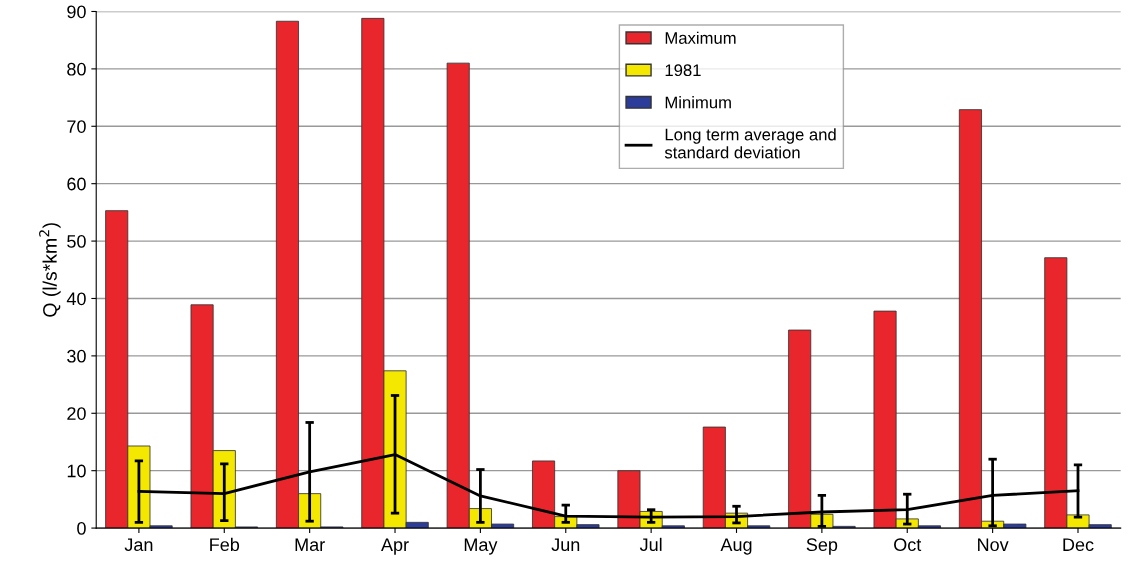 This screenshot has width=1132, height=574. I want to click on y-tick-label: 50, so click(76, 241).